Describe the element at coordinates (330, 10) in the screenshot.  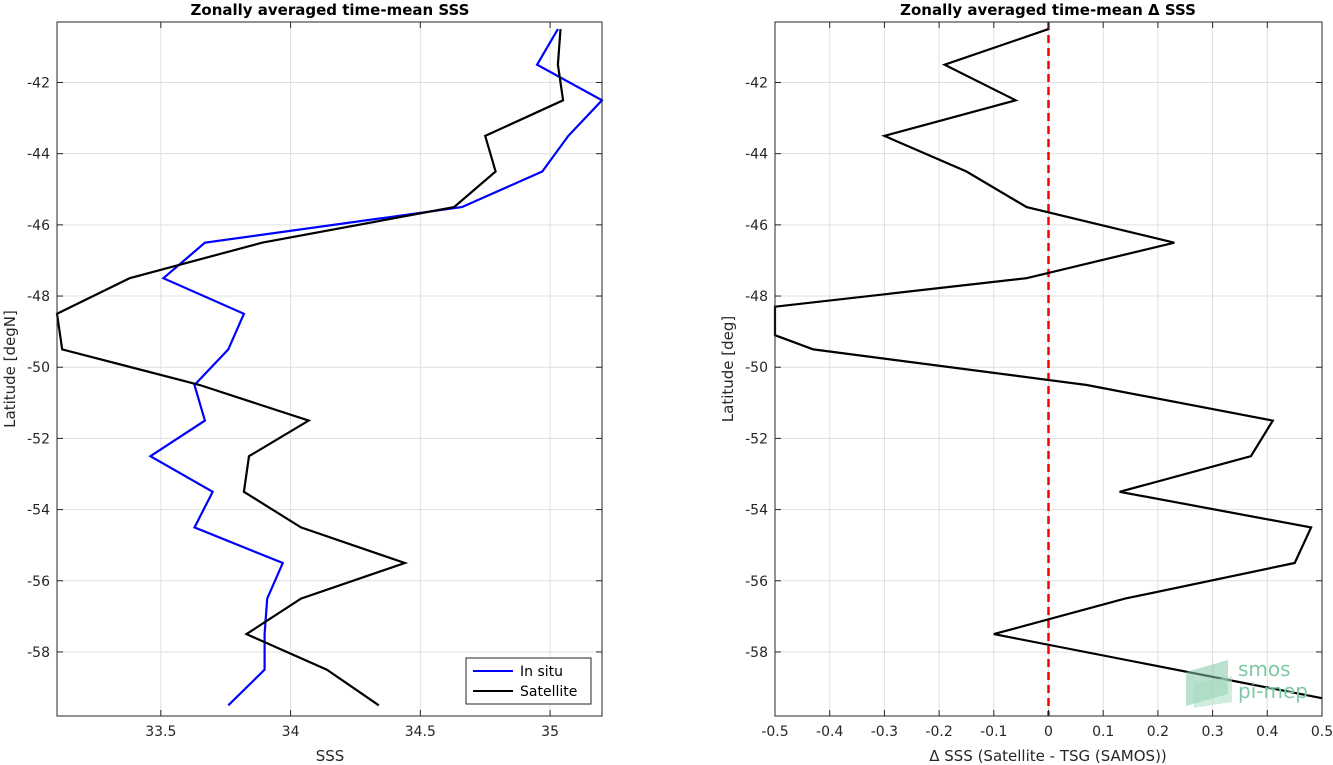
I see `left-chart-title: Zonally averaged time-mean SSS` at that location.